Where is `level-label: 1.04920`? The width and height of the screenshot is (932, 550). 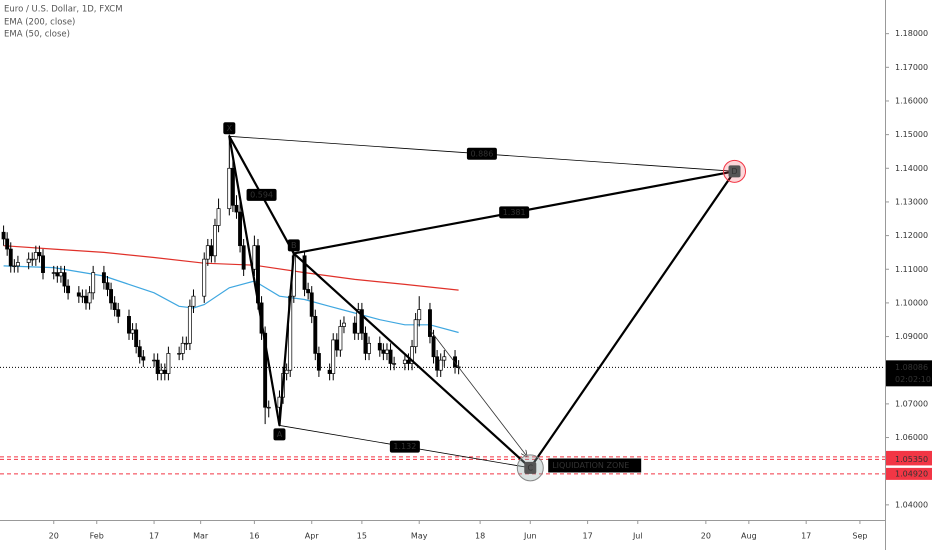
level-label: 1.04920 is located at coordinates (911, 473).